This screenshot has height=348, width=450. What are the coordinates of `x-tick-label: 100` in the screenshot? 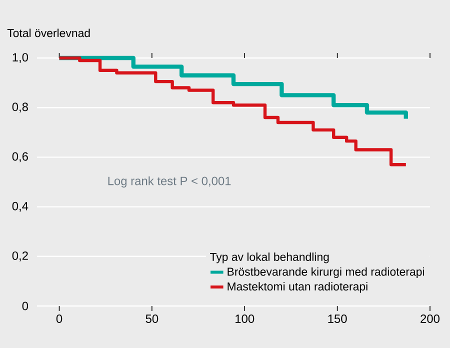 It's located at (245, 318).